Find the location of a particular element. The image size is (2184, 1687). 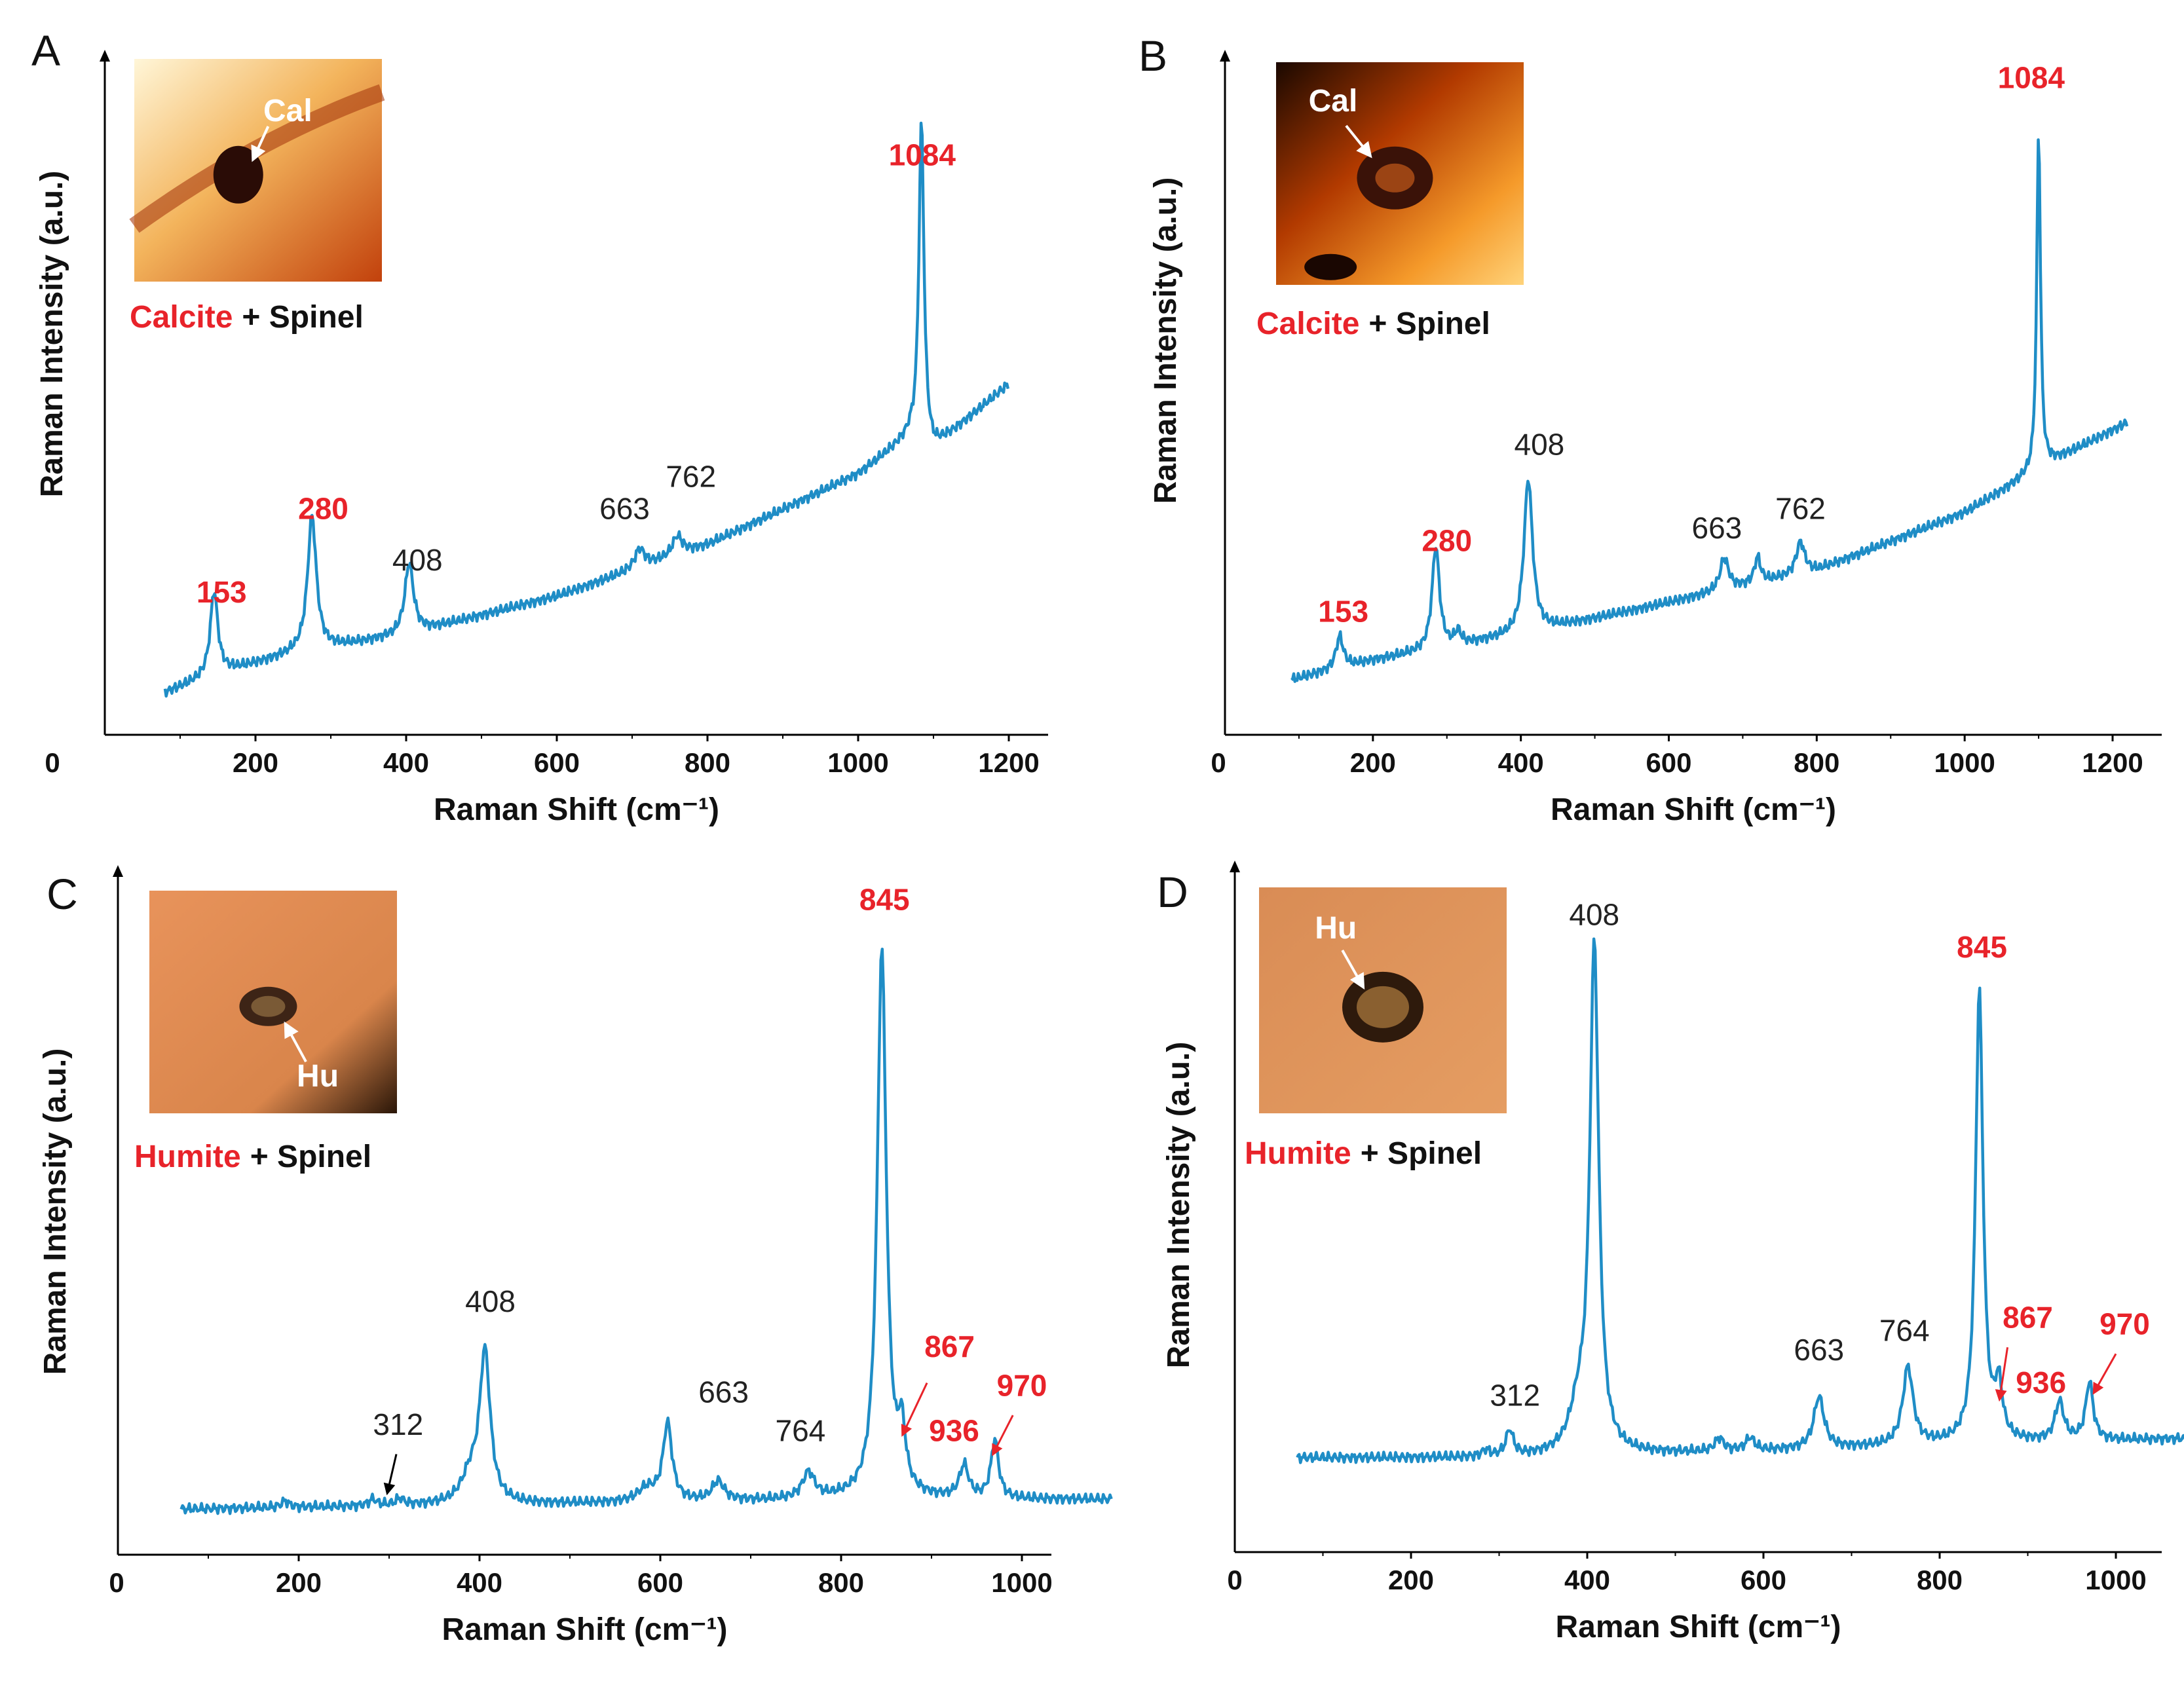

panel-letter: B is located at coordinates (1153, 55).